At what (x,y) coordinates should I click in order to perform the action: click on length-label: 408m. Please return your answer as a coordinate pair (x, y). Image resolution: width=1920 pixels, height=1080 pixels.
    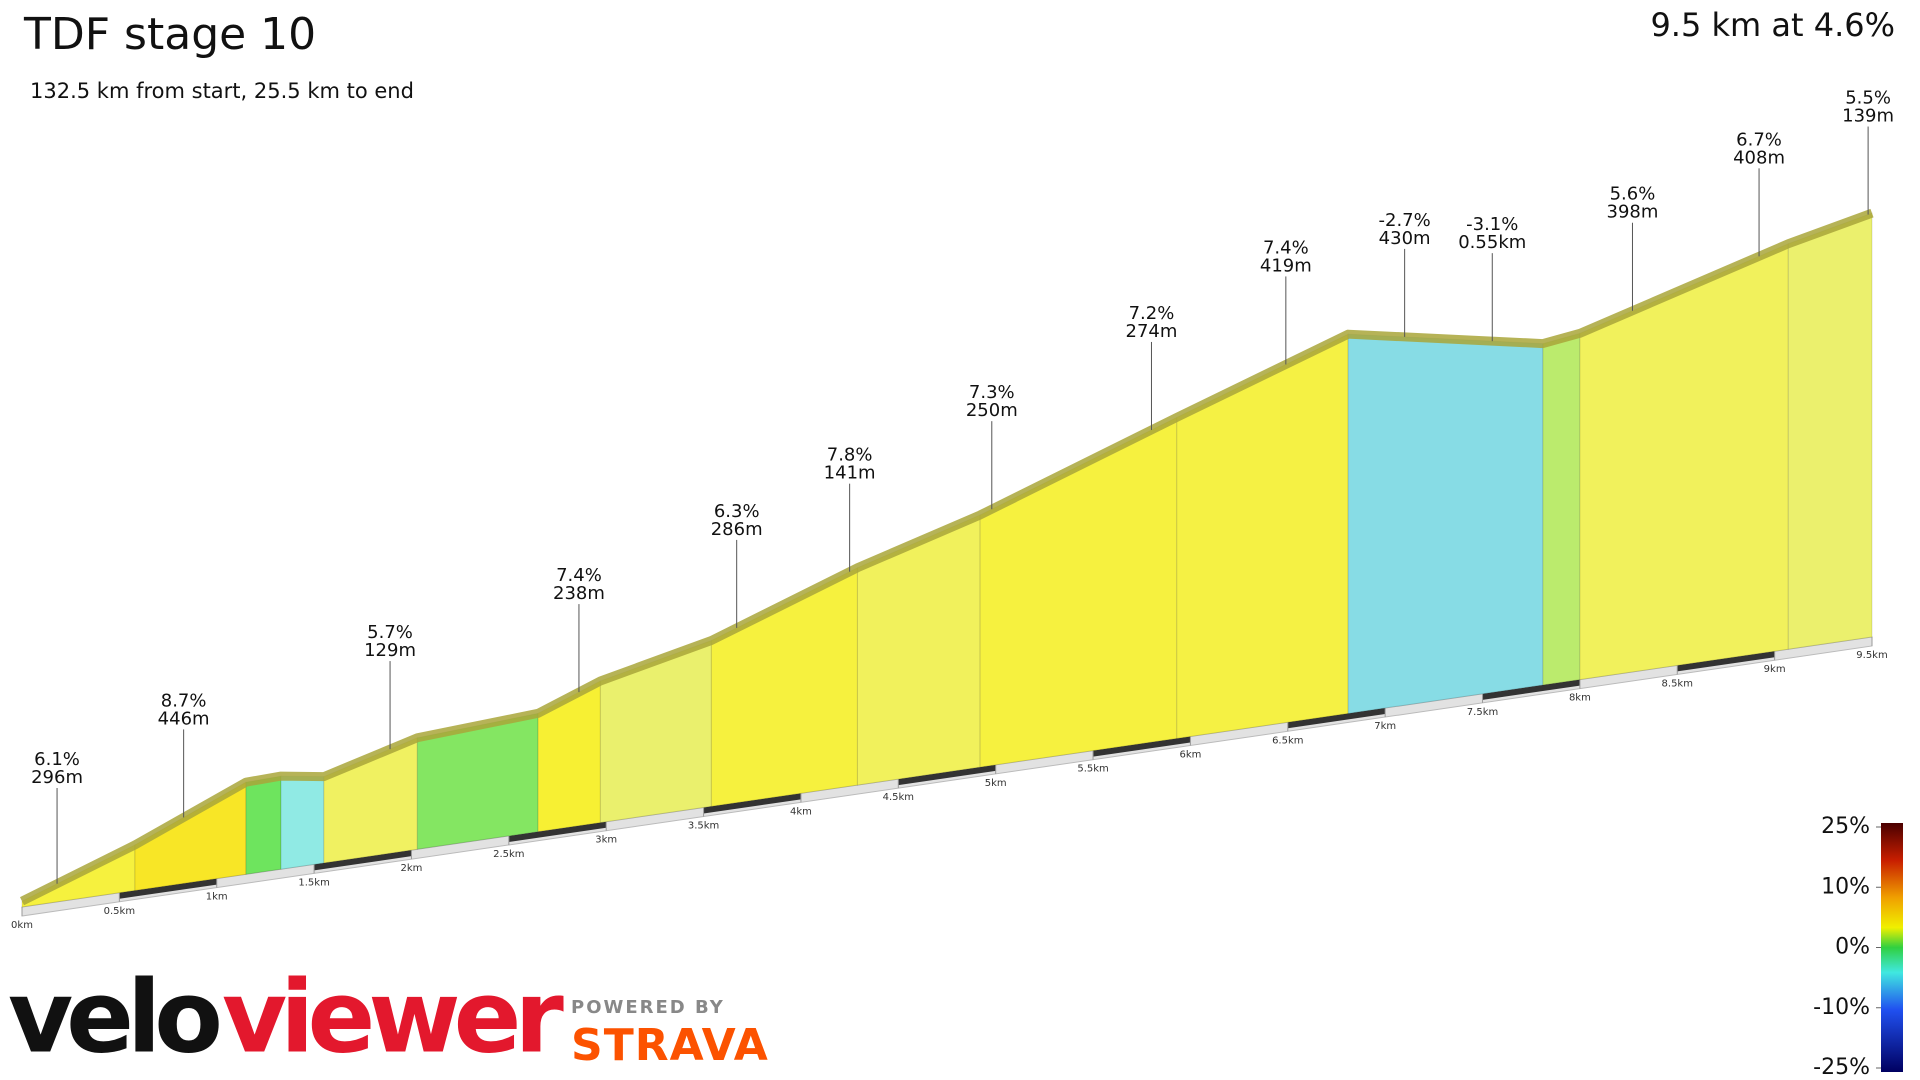
    Looking at the image, I should click on (1759, 157).